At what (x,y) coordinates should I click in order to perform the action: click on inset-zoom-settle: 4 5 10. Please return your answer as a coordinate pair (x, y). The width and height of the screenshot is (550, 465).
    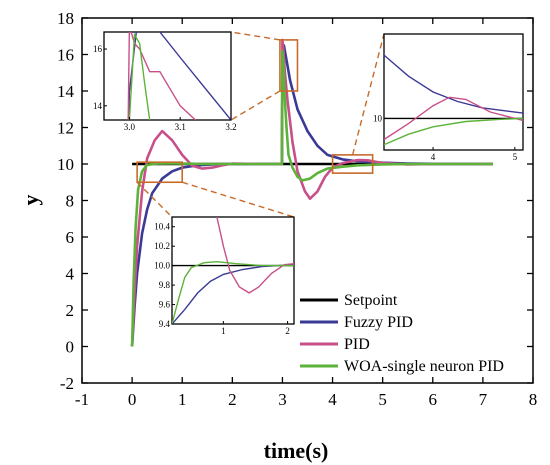
    Looking at the image, I should click on (448, 97).